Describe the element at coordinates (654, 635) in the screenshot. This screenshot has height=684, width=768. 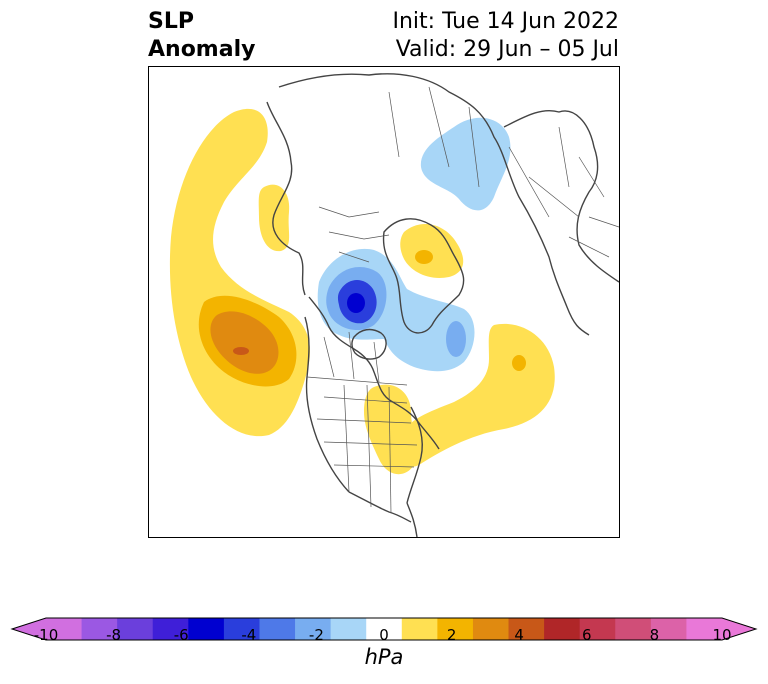
I see `colorbar-tick-label: 8` at that location.